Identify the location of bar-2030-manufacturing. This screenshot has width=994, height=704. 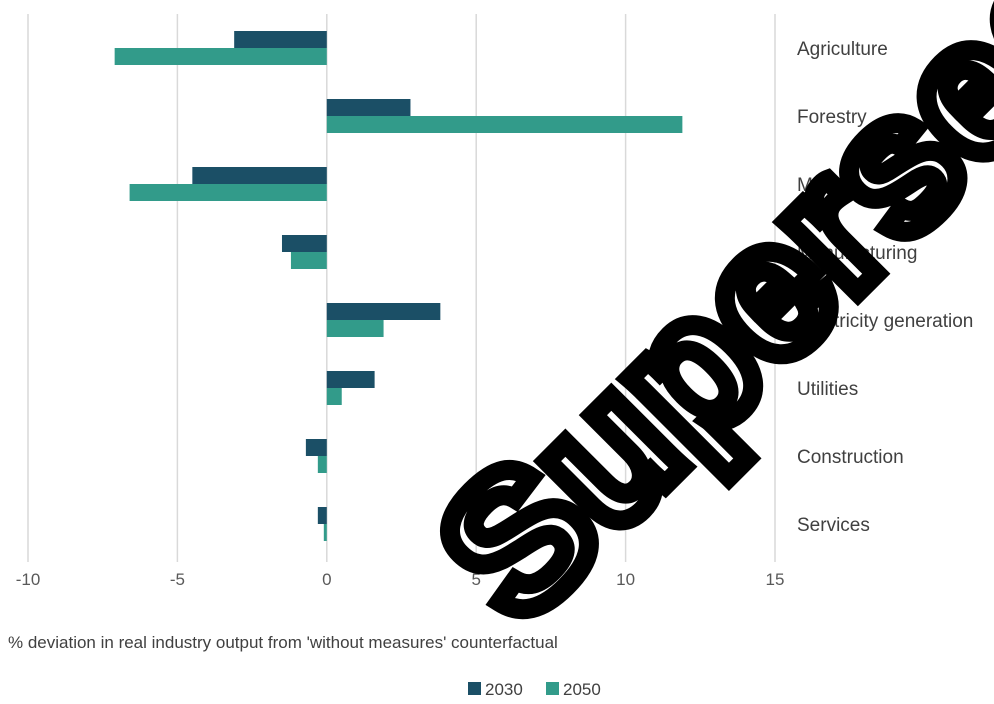
(304, 243).